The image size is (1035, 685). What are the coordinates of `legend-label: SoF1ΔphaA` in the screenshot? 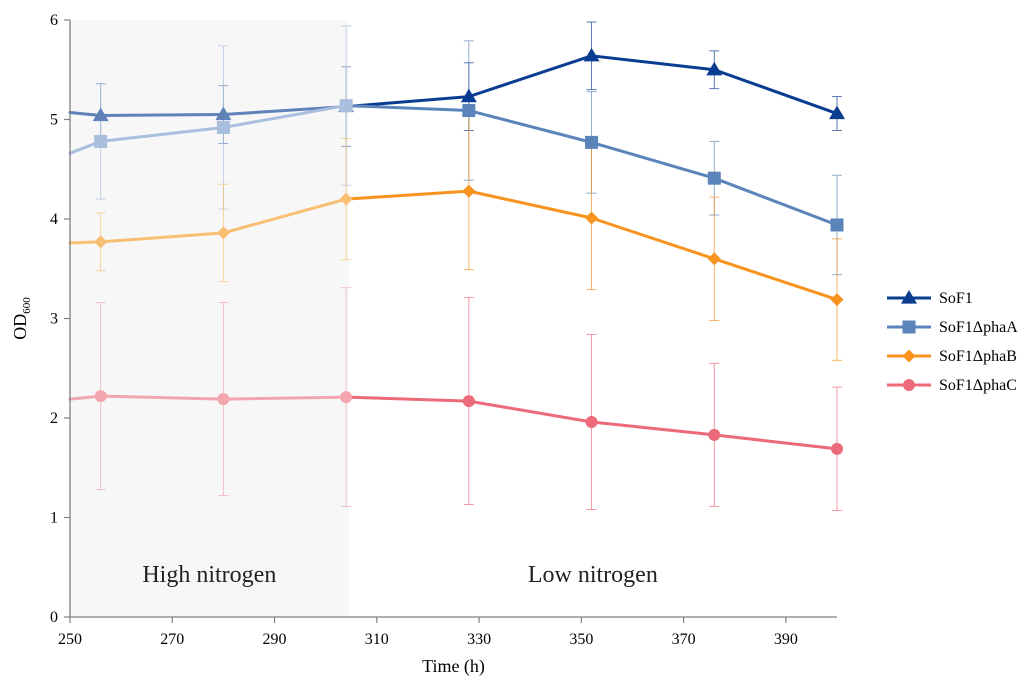 It's located at (978, 327).